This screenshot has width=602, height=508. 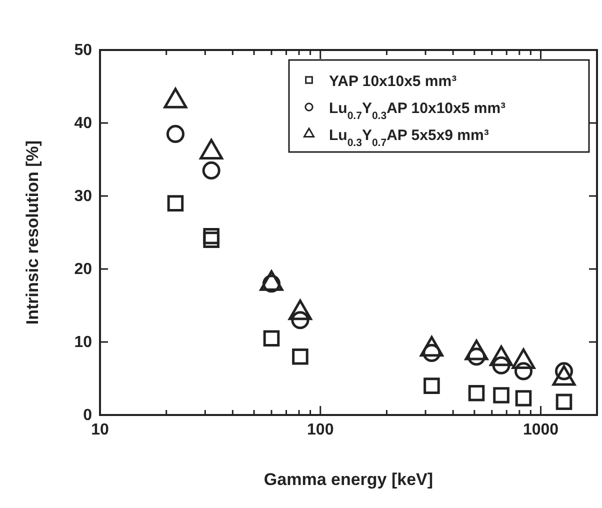 What do you see at coordinates (32, 232) in the screenshot?
I see `y-axis-title: Intrinsic resolution [%]` at bounding box center [32, 232].